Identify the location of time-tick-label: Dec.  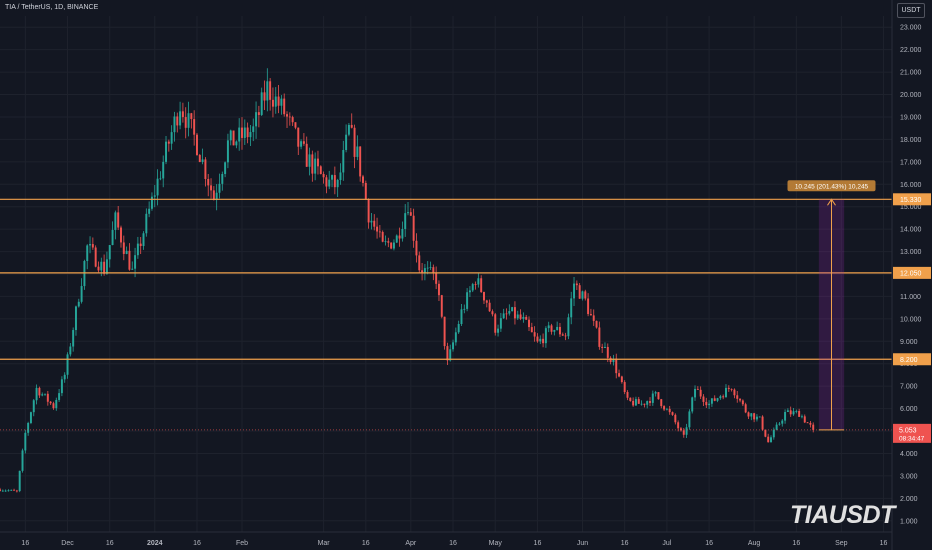
(67, 543).